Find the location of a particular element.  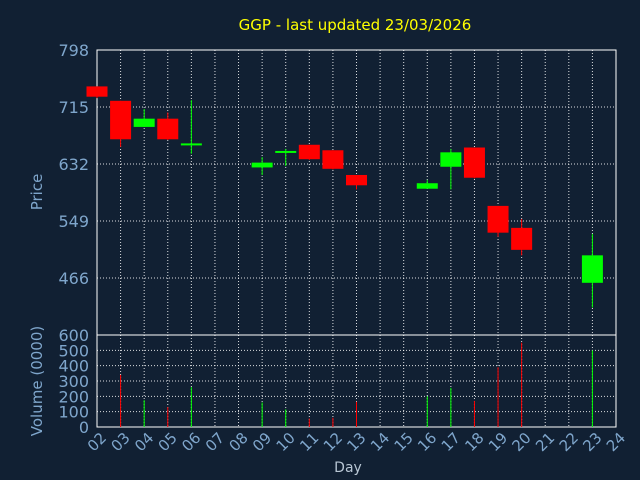

day-tick-label: 03 is located at coordinates (120, 442).